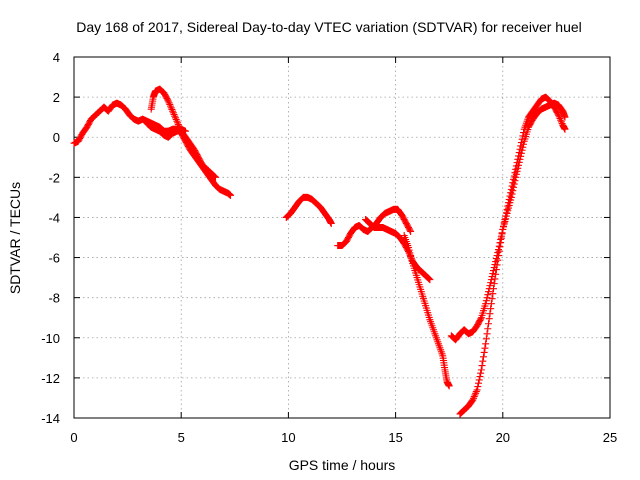 The width and height of the screenshot is (640, 480). What do you see at coordinates (343, 437) in the screenshot?
I see `x-tick-labels: 0 5 10 15 20 25` at bounding box center [343, 437].